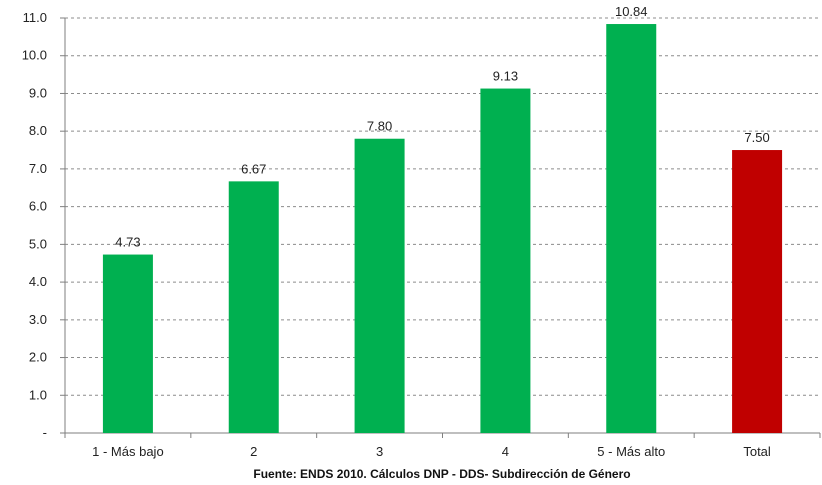 The image size is (822, 485). What do you see at coordinates (38, 130) in the screenshot?
I see `y-tick-label: 8.0` at bounding box center [38, 130].